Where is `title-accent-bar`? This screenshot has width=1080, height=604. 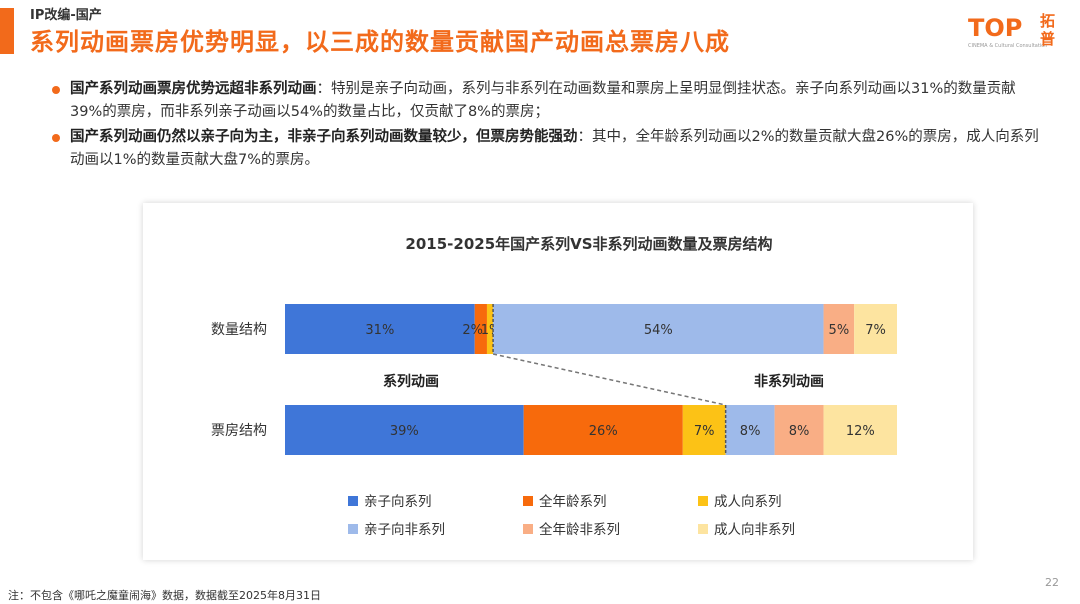 title-accent-bar is located at coordinates (7, 31).